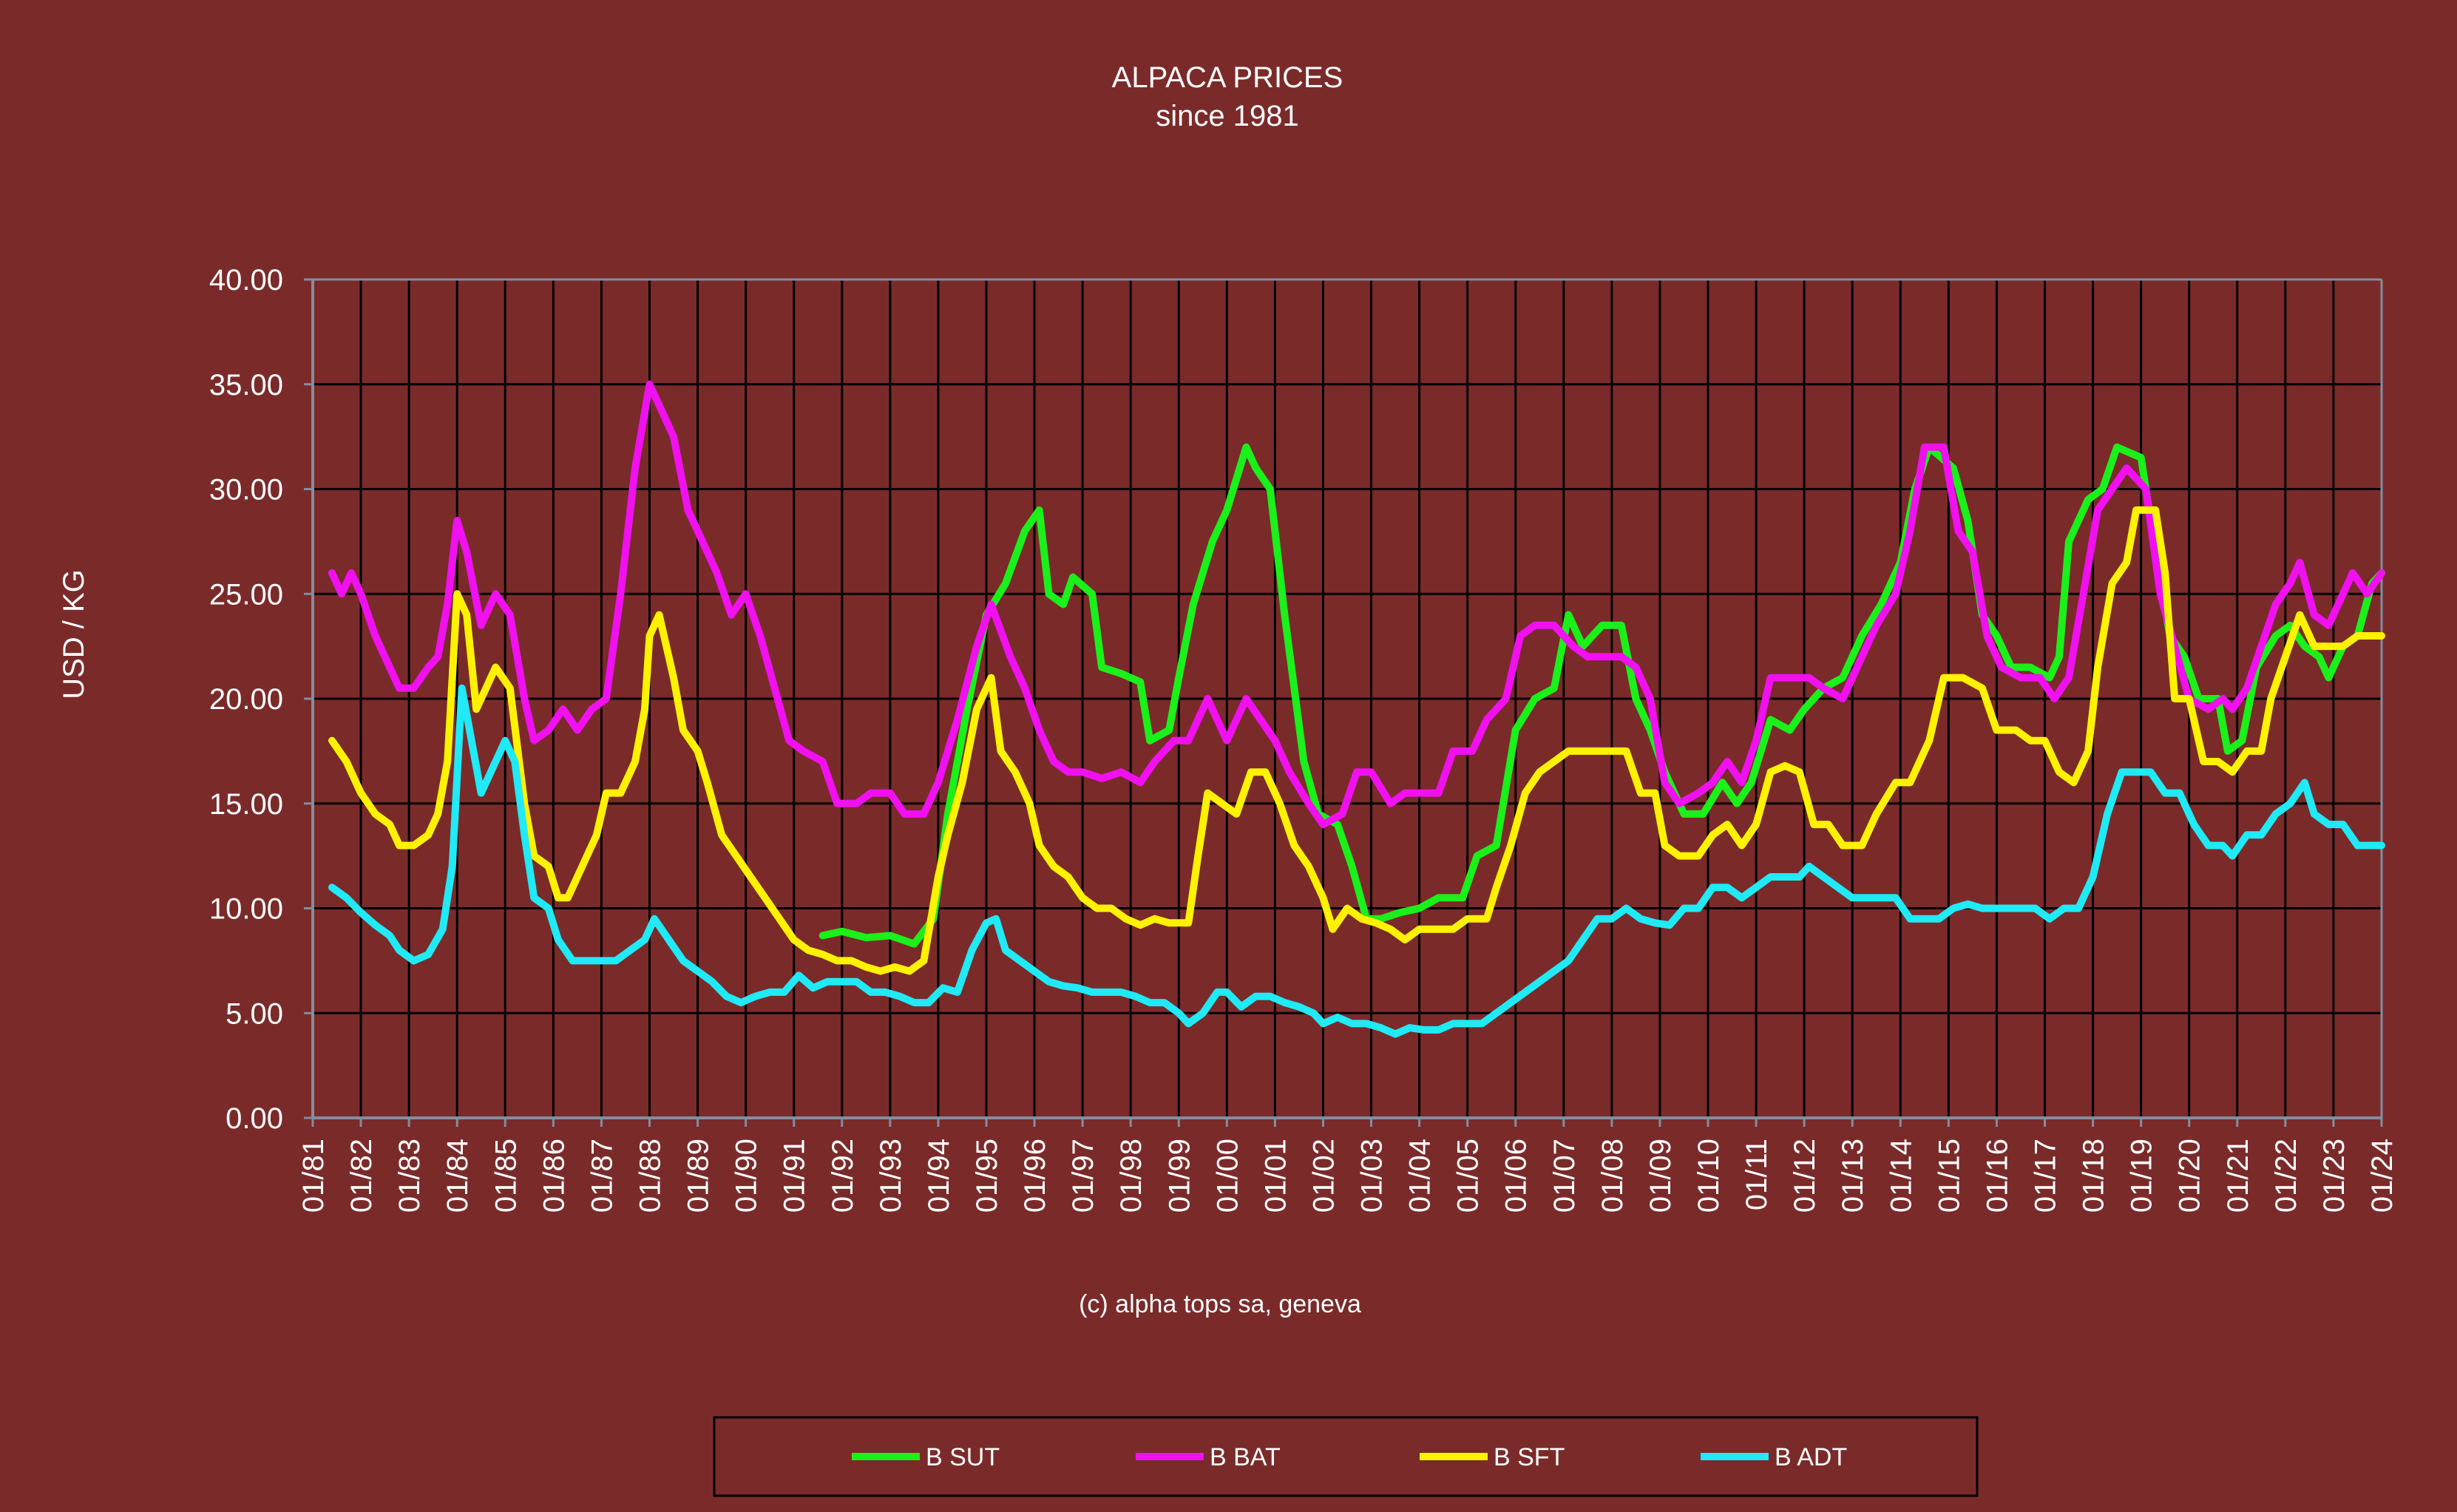  What do you see at coordinates (650, 1176) in the screenshot?
I see `x-tick-label: 01/88` at bounding box center [650, 1176].